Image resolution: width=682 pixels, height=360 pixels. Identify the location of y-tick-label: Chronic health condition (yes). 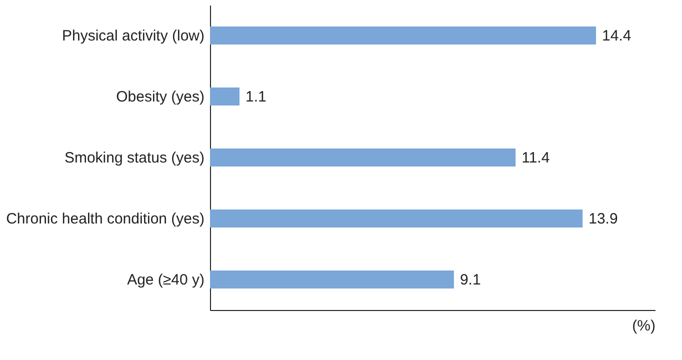
(105, 219).